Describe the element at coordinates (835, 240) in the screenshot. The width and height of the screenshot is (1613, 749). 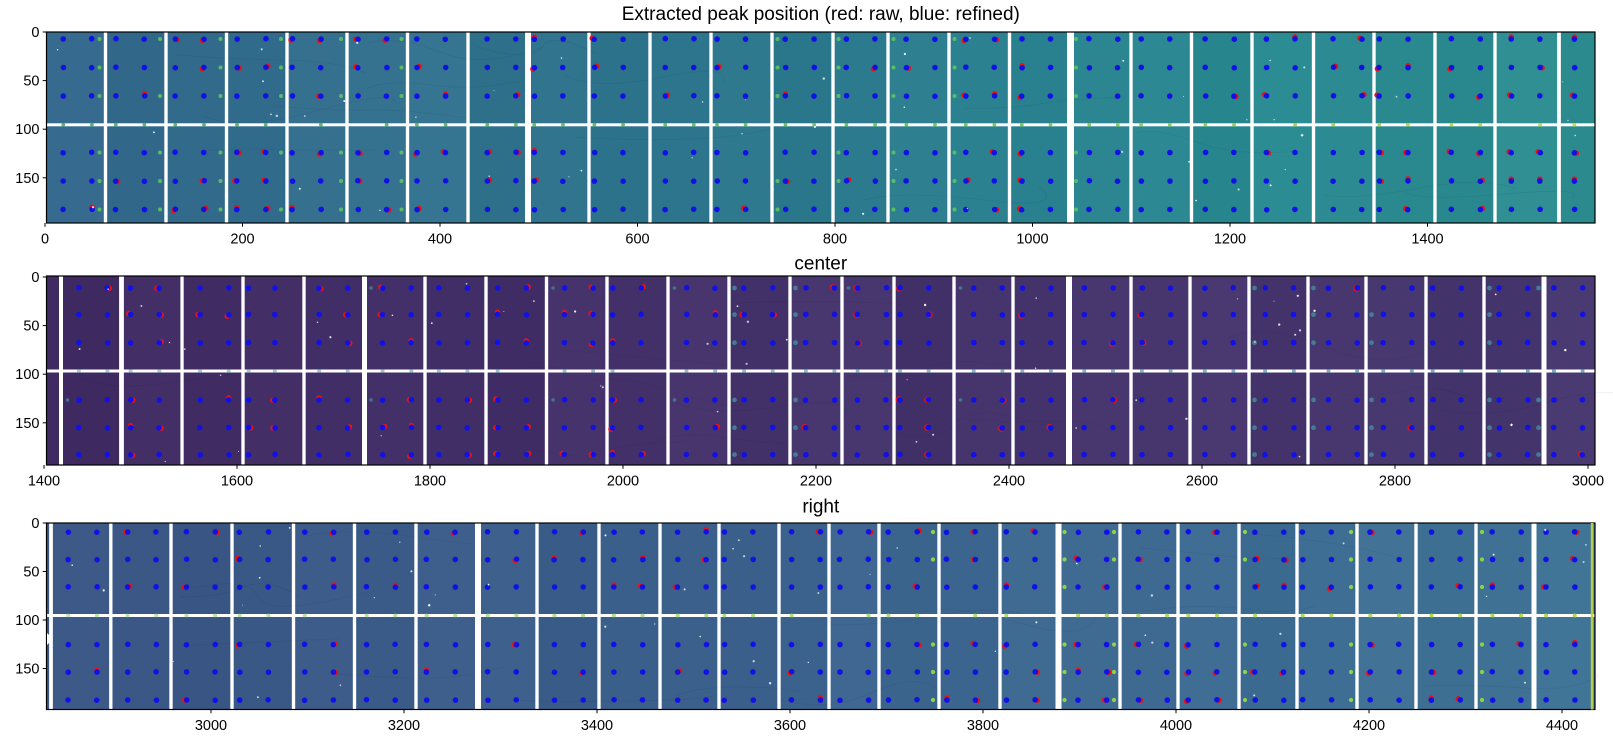
I see `svg-text: 800` at that location.